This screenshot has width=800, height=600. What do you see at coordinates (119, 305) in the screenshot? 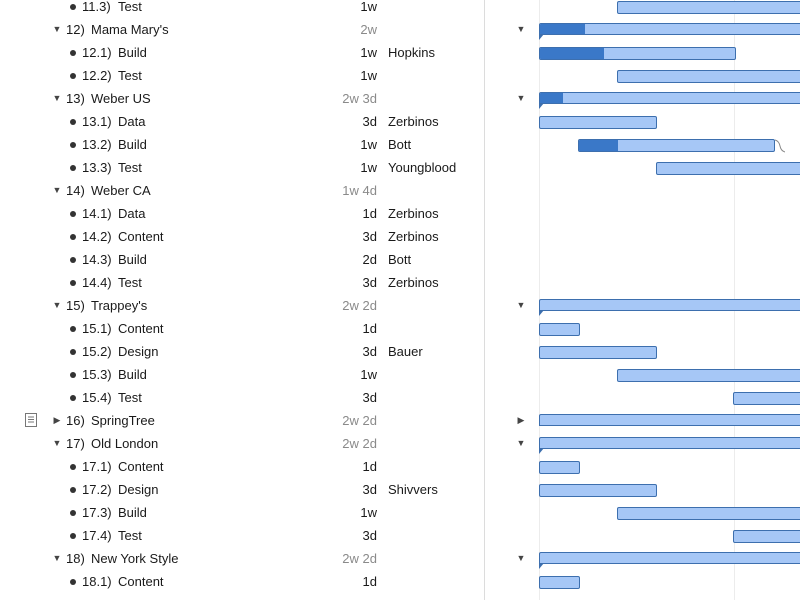
I see `row-title: Trappey's` at bounding box center [119, 305].